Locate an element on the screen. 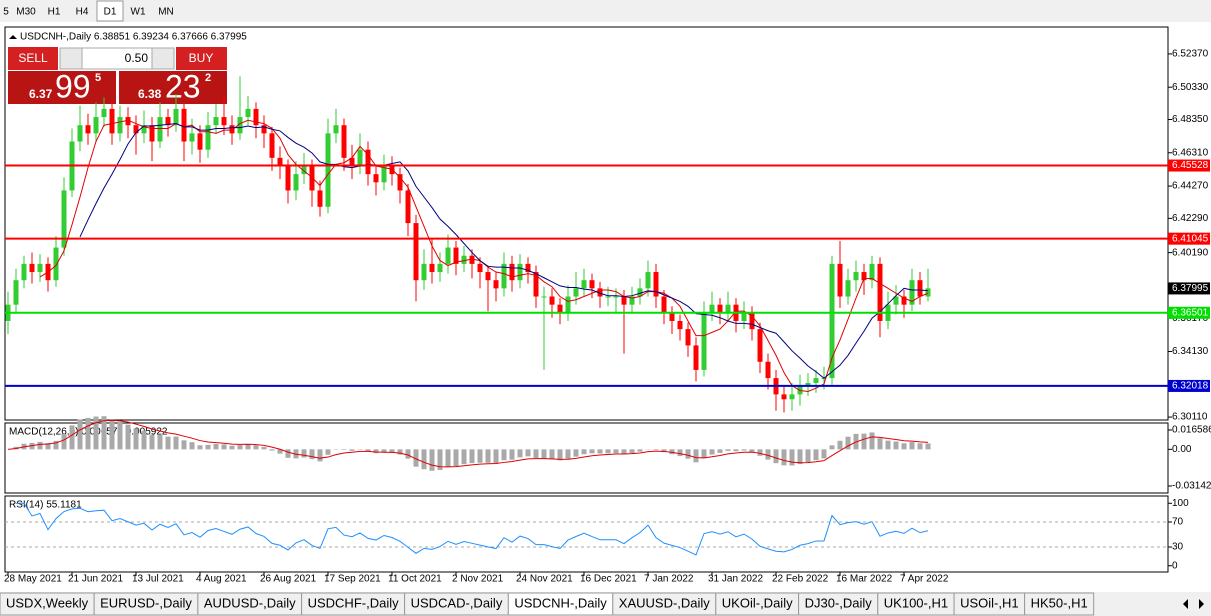 The image size is (1211, 616). ask-point: 2 is located at coordinates (208, 78).